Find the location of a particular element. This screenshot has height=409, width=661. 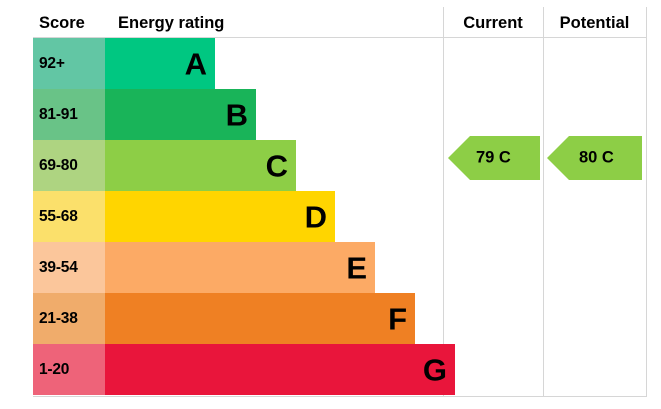

score-range-label: 55-68 is located at coordinates (58, 216).